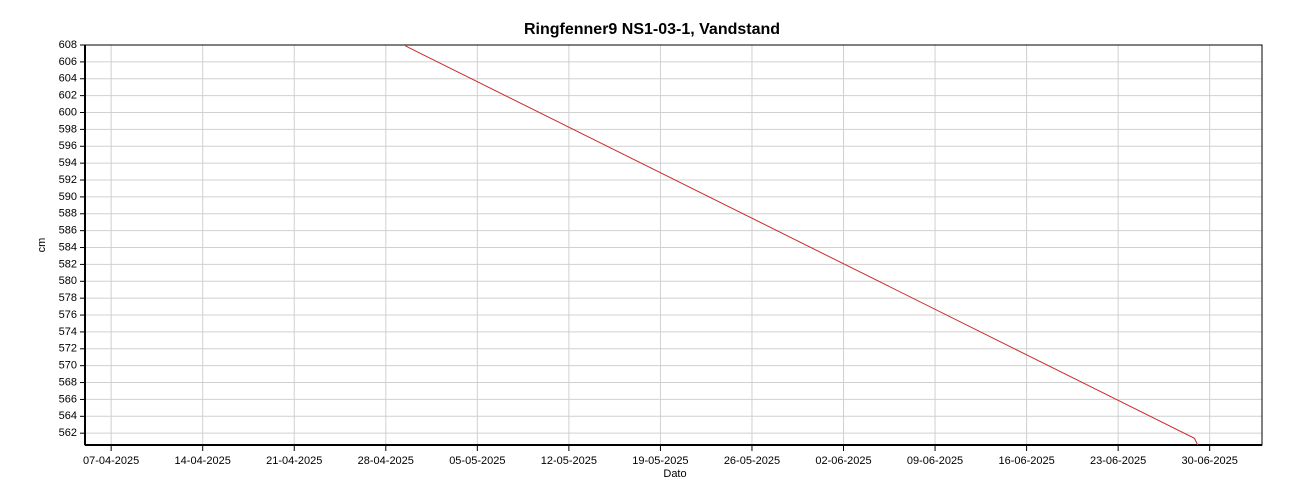  Describe the element at coordinates (652, 29) in the screenshot. I see `chart-title: Ringfenner9 NS1-03-1, Vandstand` at that location.